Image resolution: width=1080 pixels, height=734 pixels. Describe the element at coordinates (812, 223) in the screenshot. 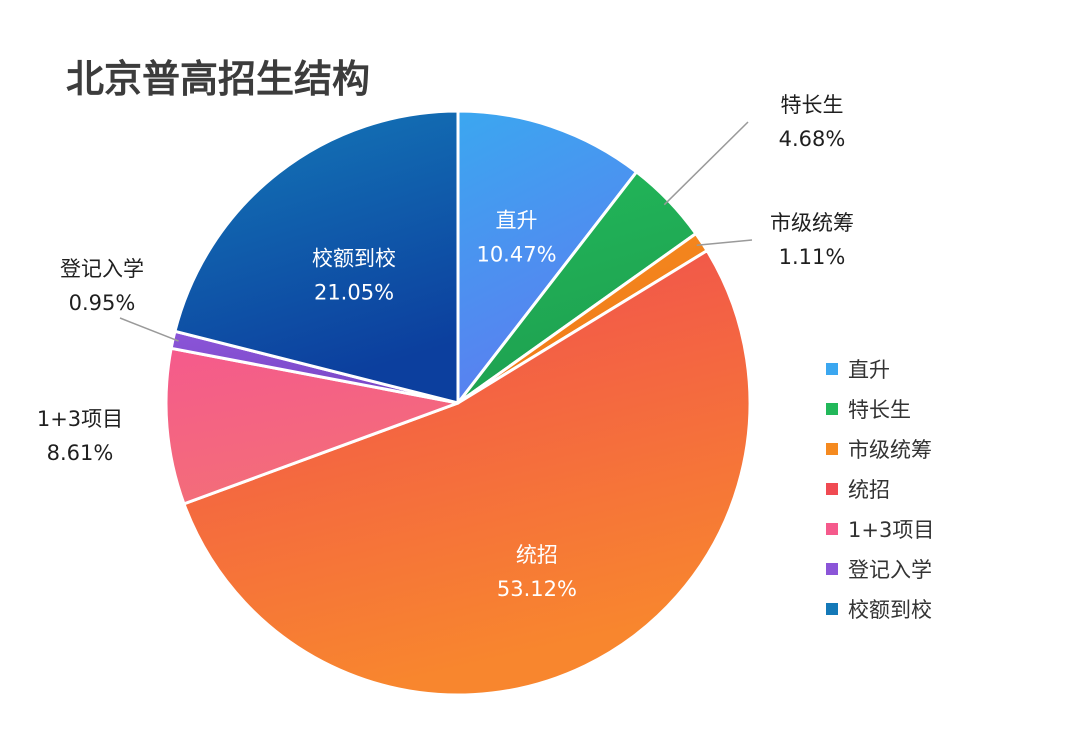

I see `slice-name-label: 市级统筹` at that location.